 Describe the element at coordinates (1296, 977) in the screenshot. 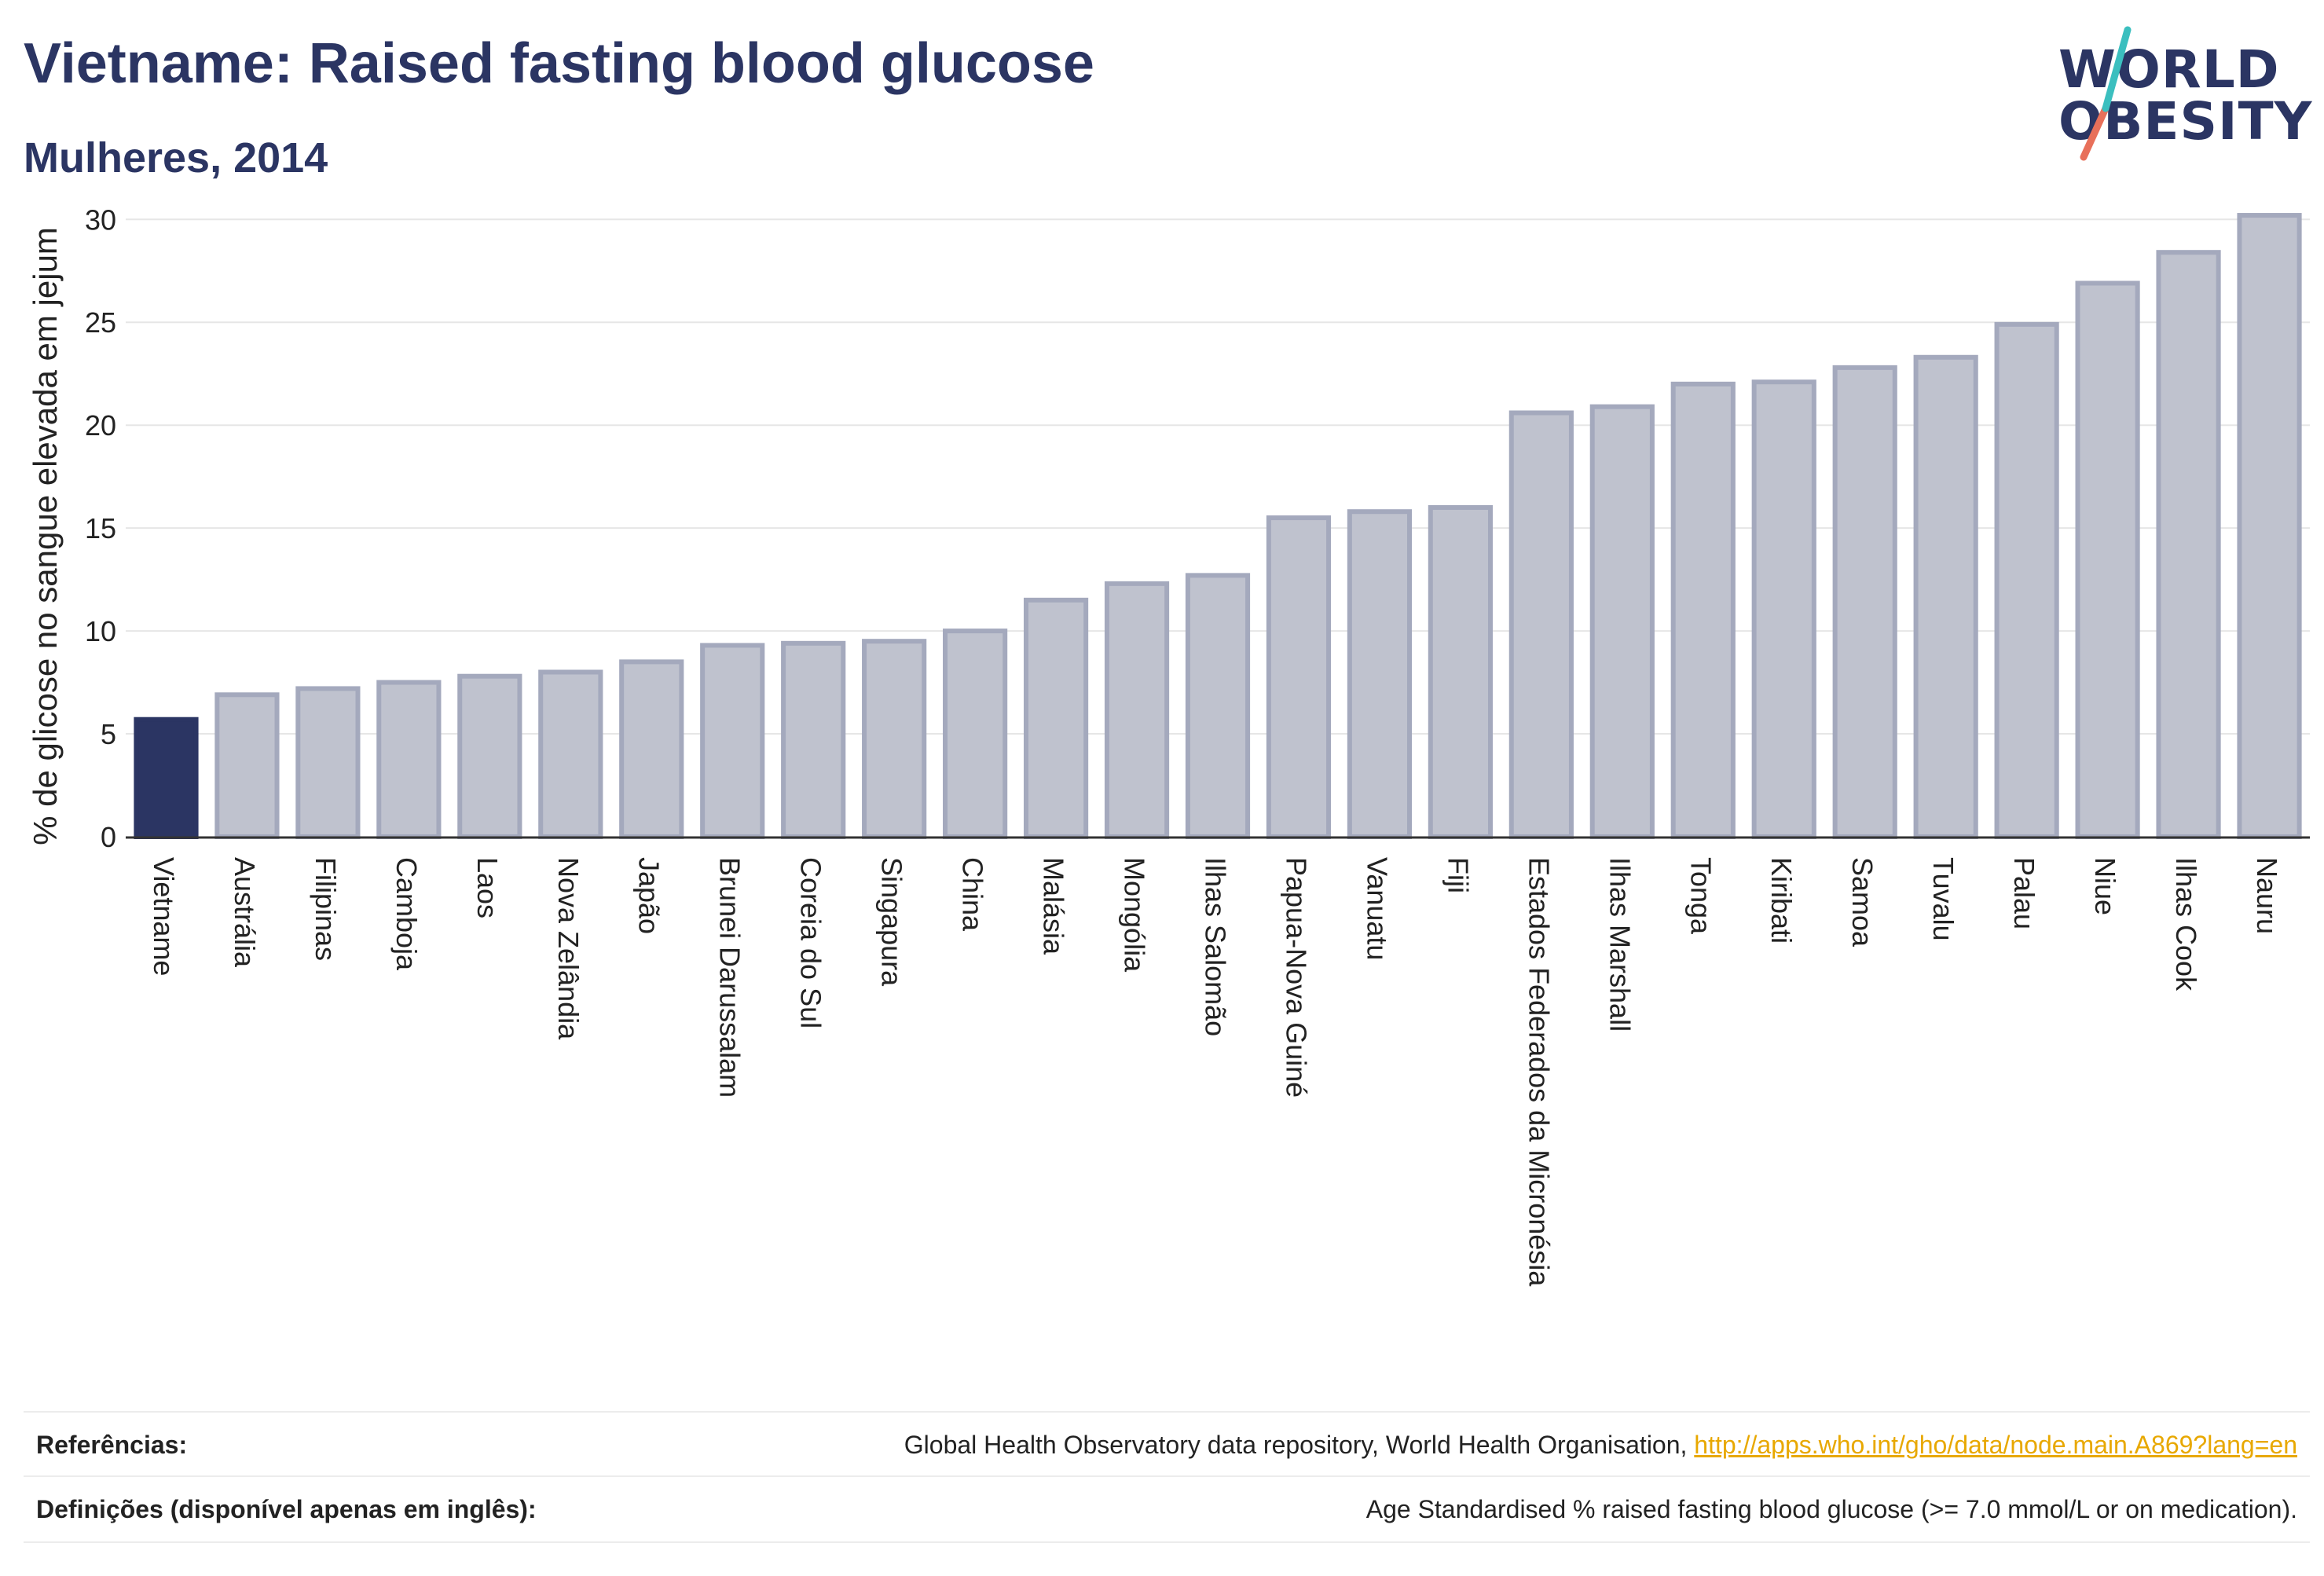

I see `x-tick-label: Papua-Nova Guiné` at that location.